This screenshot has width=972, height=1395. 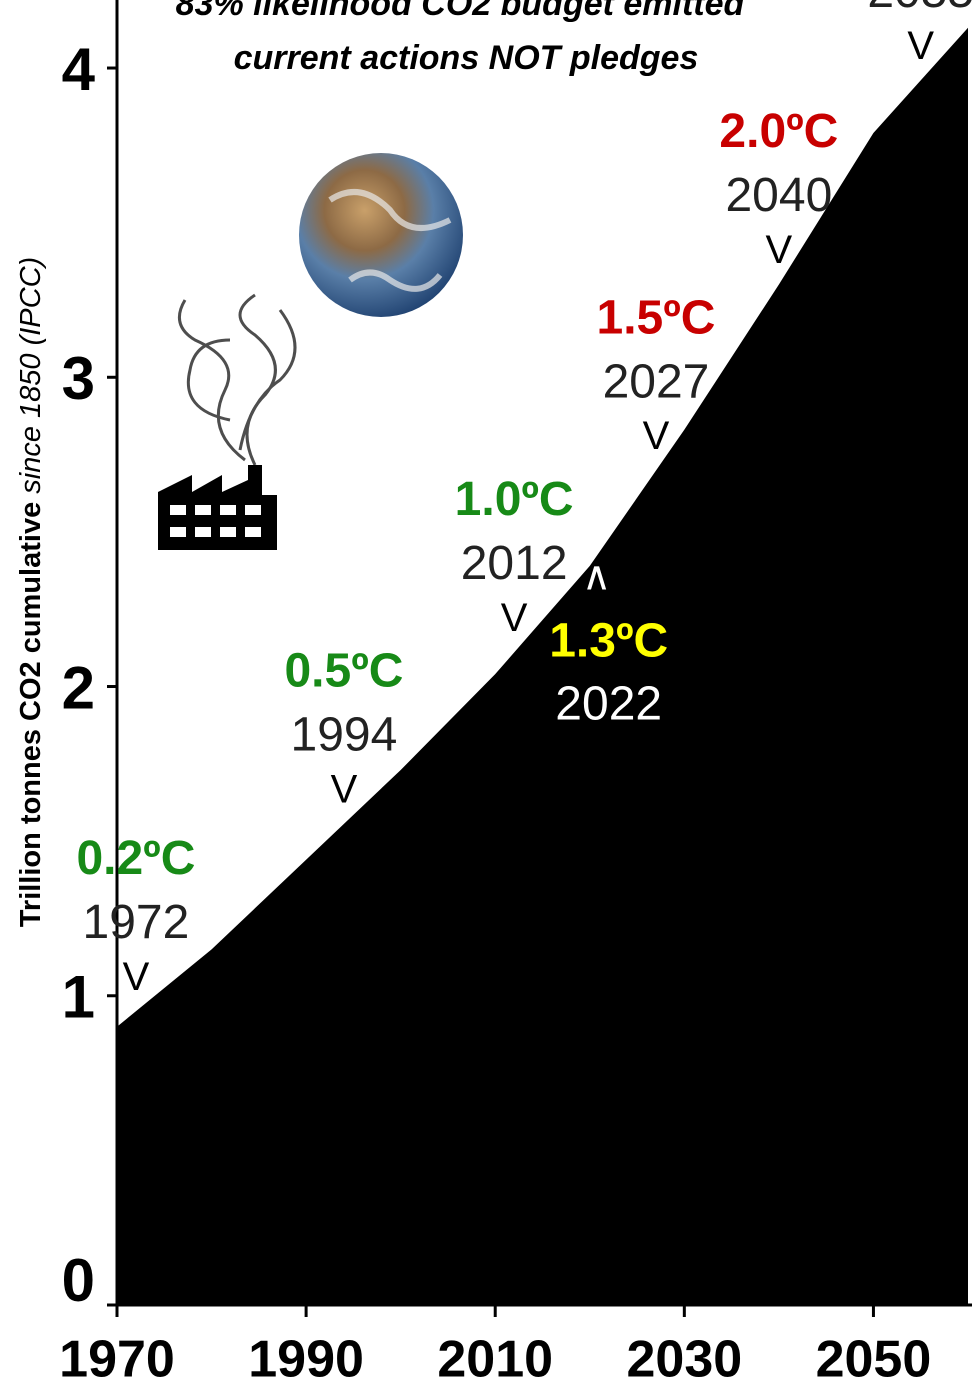 I want to click on earth-image, so click(x=381, y=235).